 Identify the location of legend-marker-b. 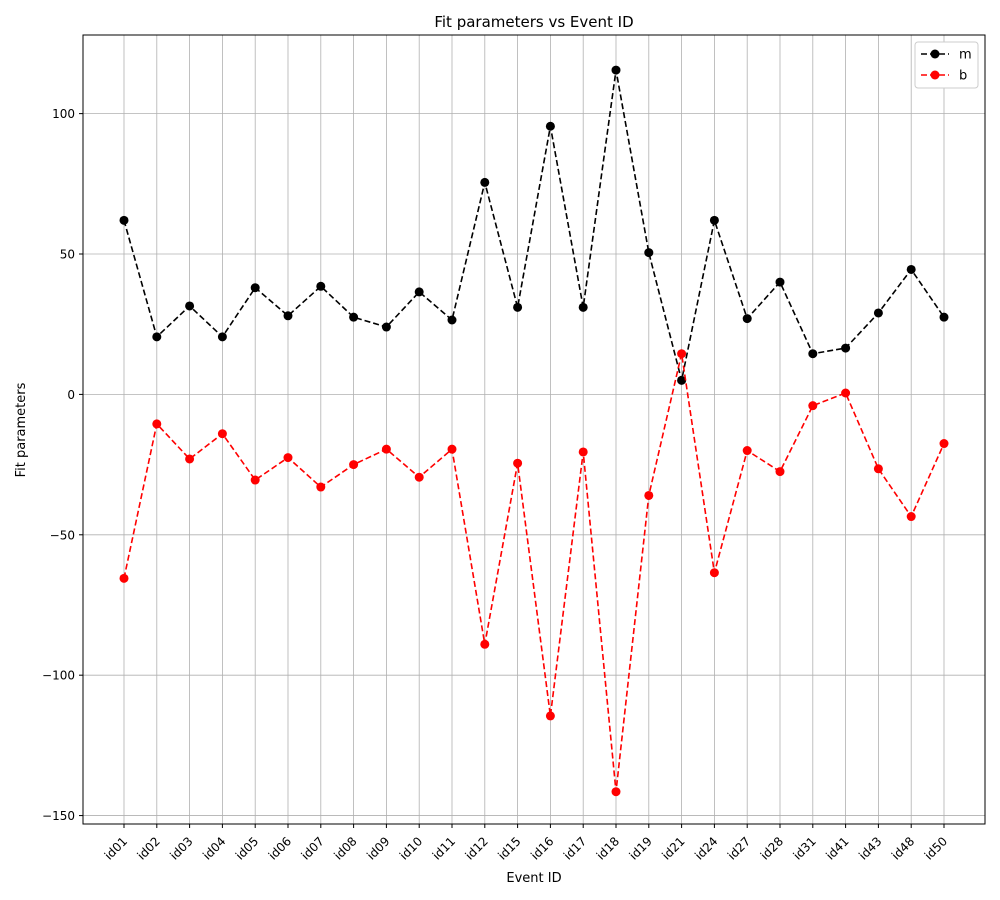
(935, 75).